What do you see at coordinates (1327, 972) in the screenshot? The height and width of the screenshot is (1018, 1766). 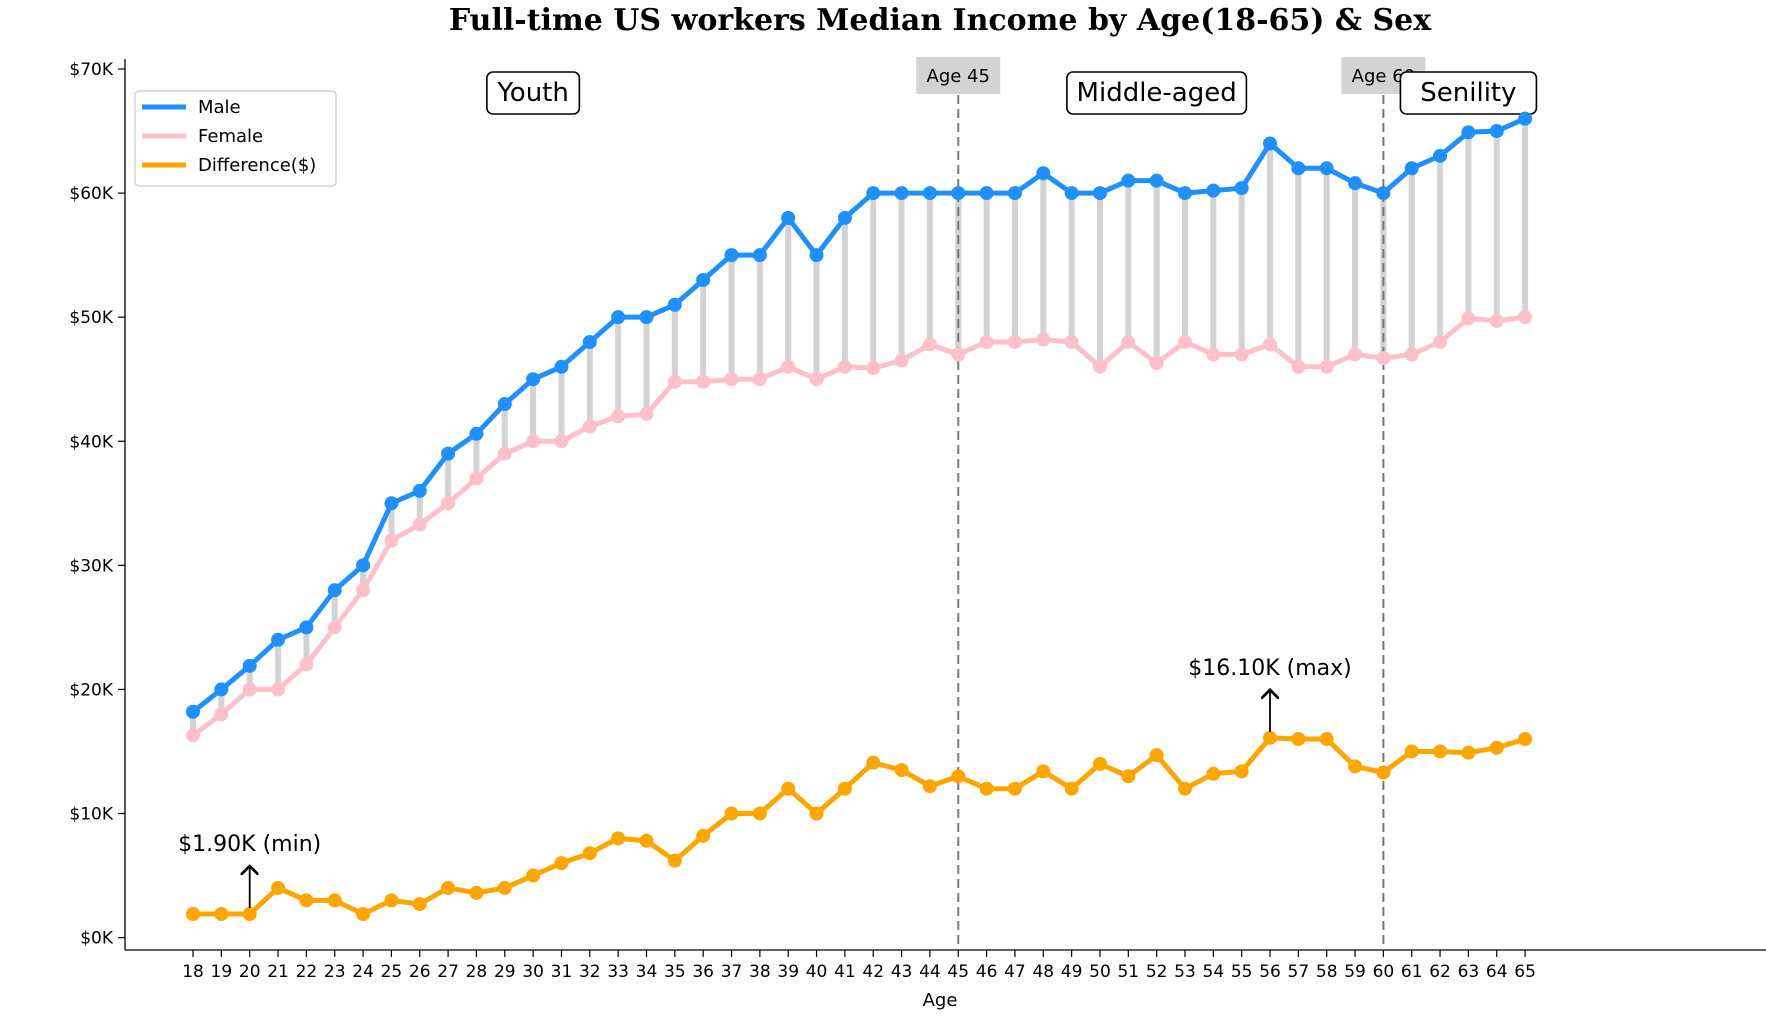 I see `x-tick-label: 58` at bounding box center [1327, 972].